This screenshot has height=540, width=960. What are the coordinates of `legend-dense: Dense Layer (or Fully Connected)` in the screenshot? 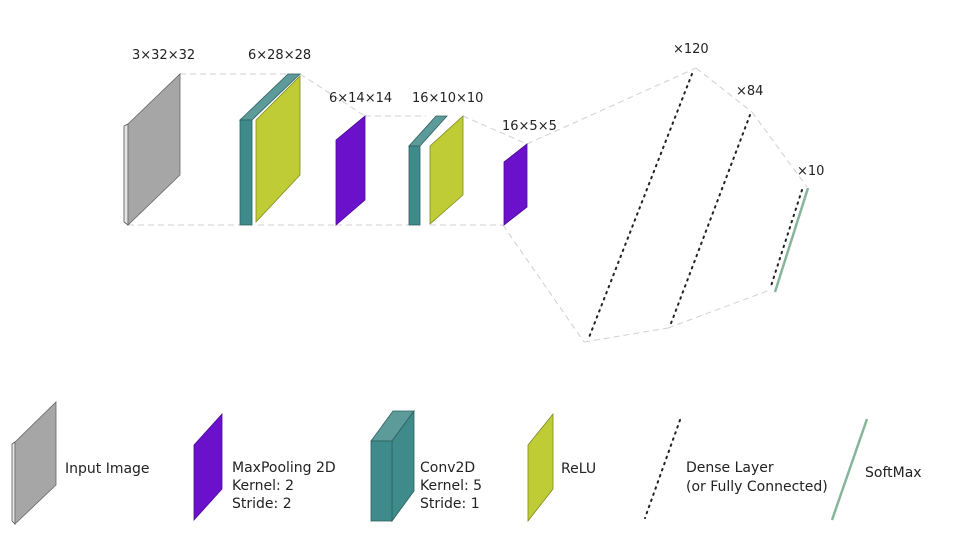 It's located at (736, 469).